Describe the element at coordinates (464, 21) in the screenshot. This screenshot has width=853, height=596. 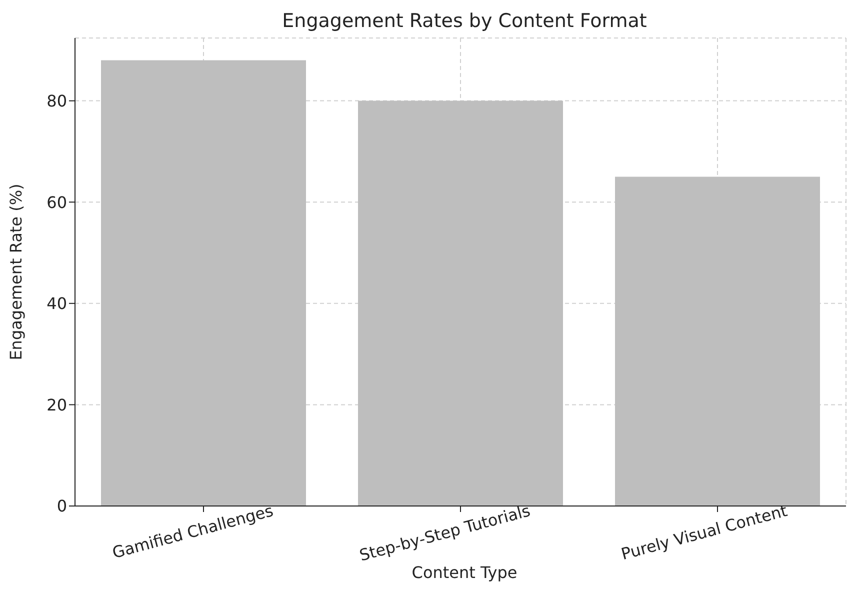
I see `chart-title: Engagement Rates by Content Format` at that location.